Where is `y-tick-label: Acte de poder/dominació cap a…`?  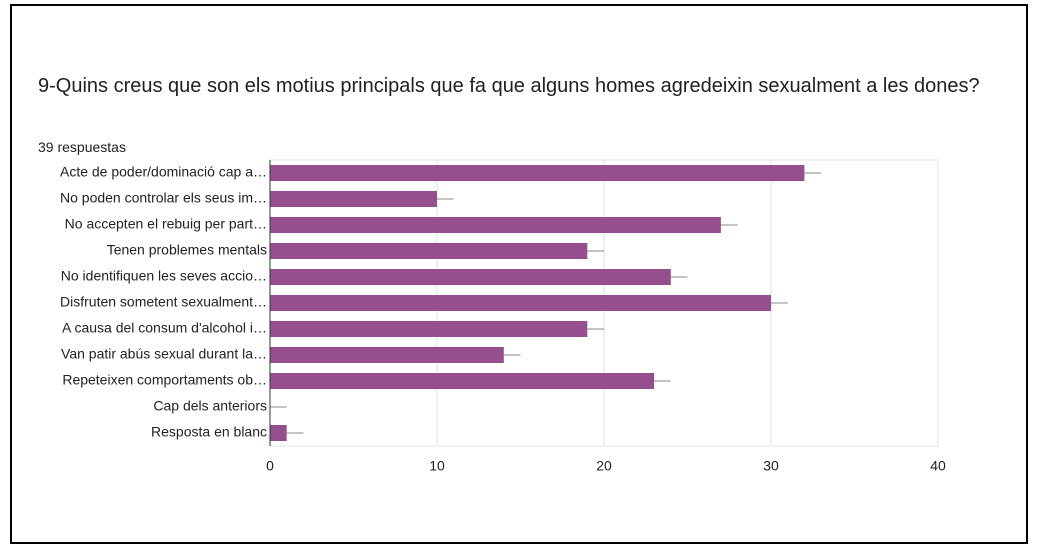 y-tick-label: Acte de poder/dominació cap a… is located at coordinates (163, 172).